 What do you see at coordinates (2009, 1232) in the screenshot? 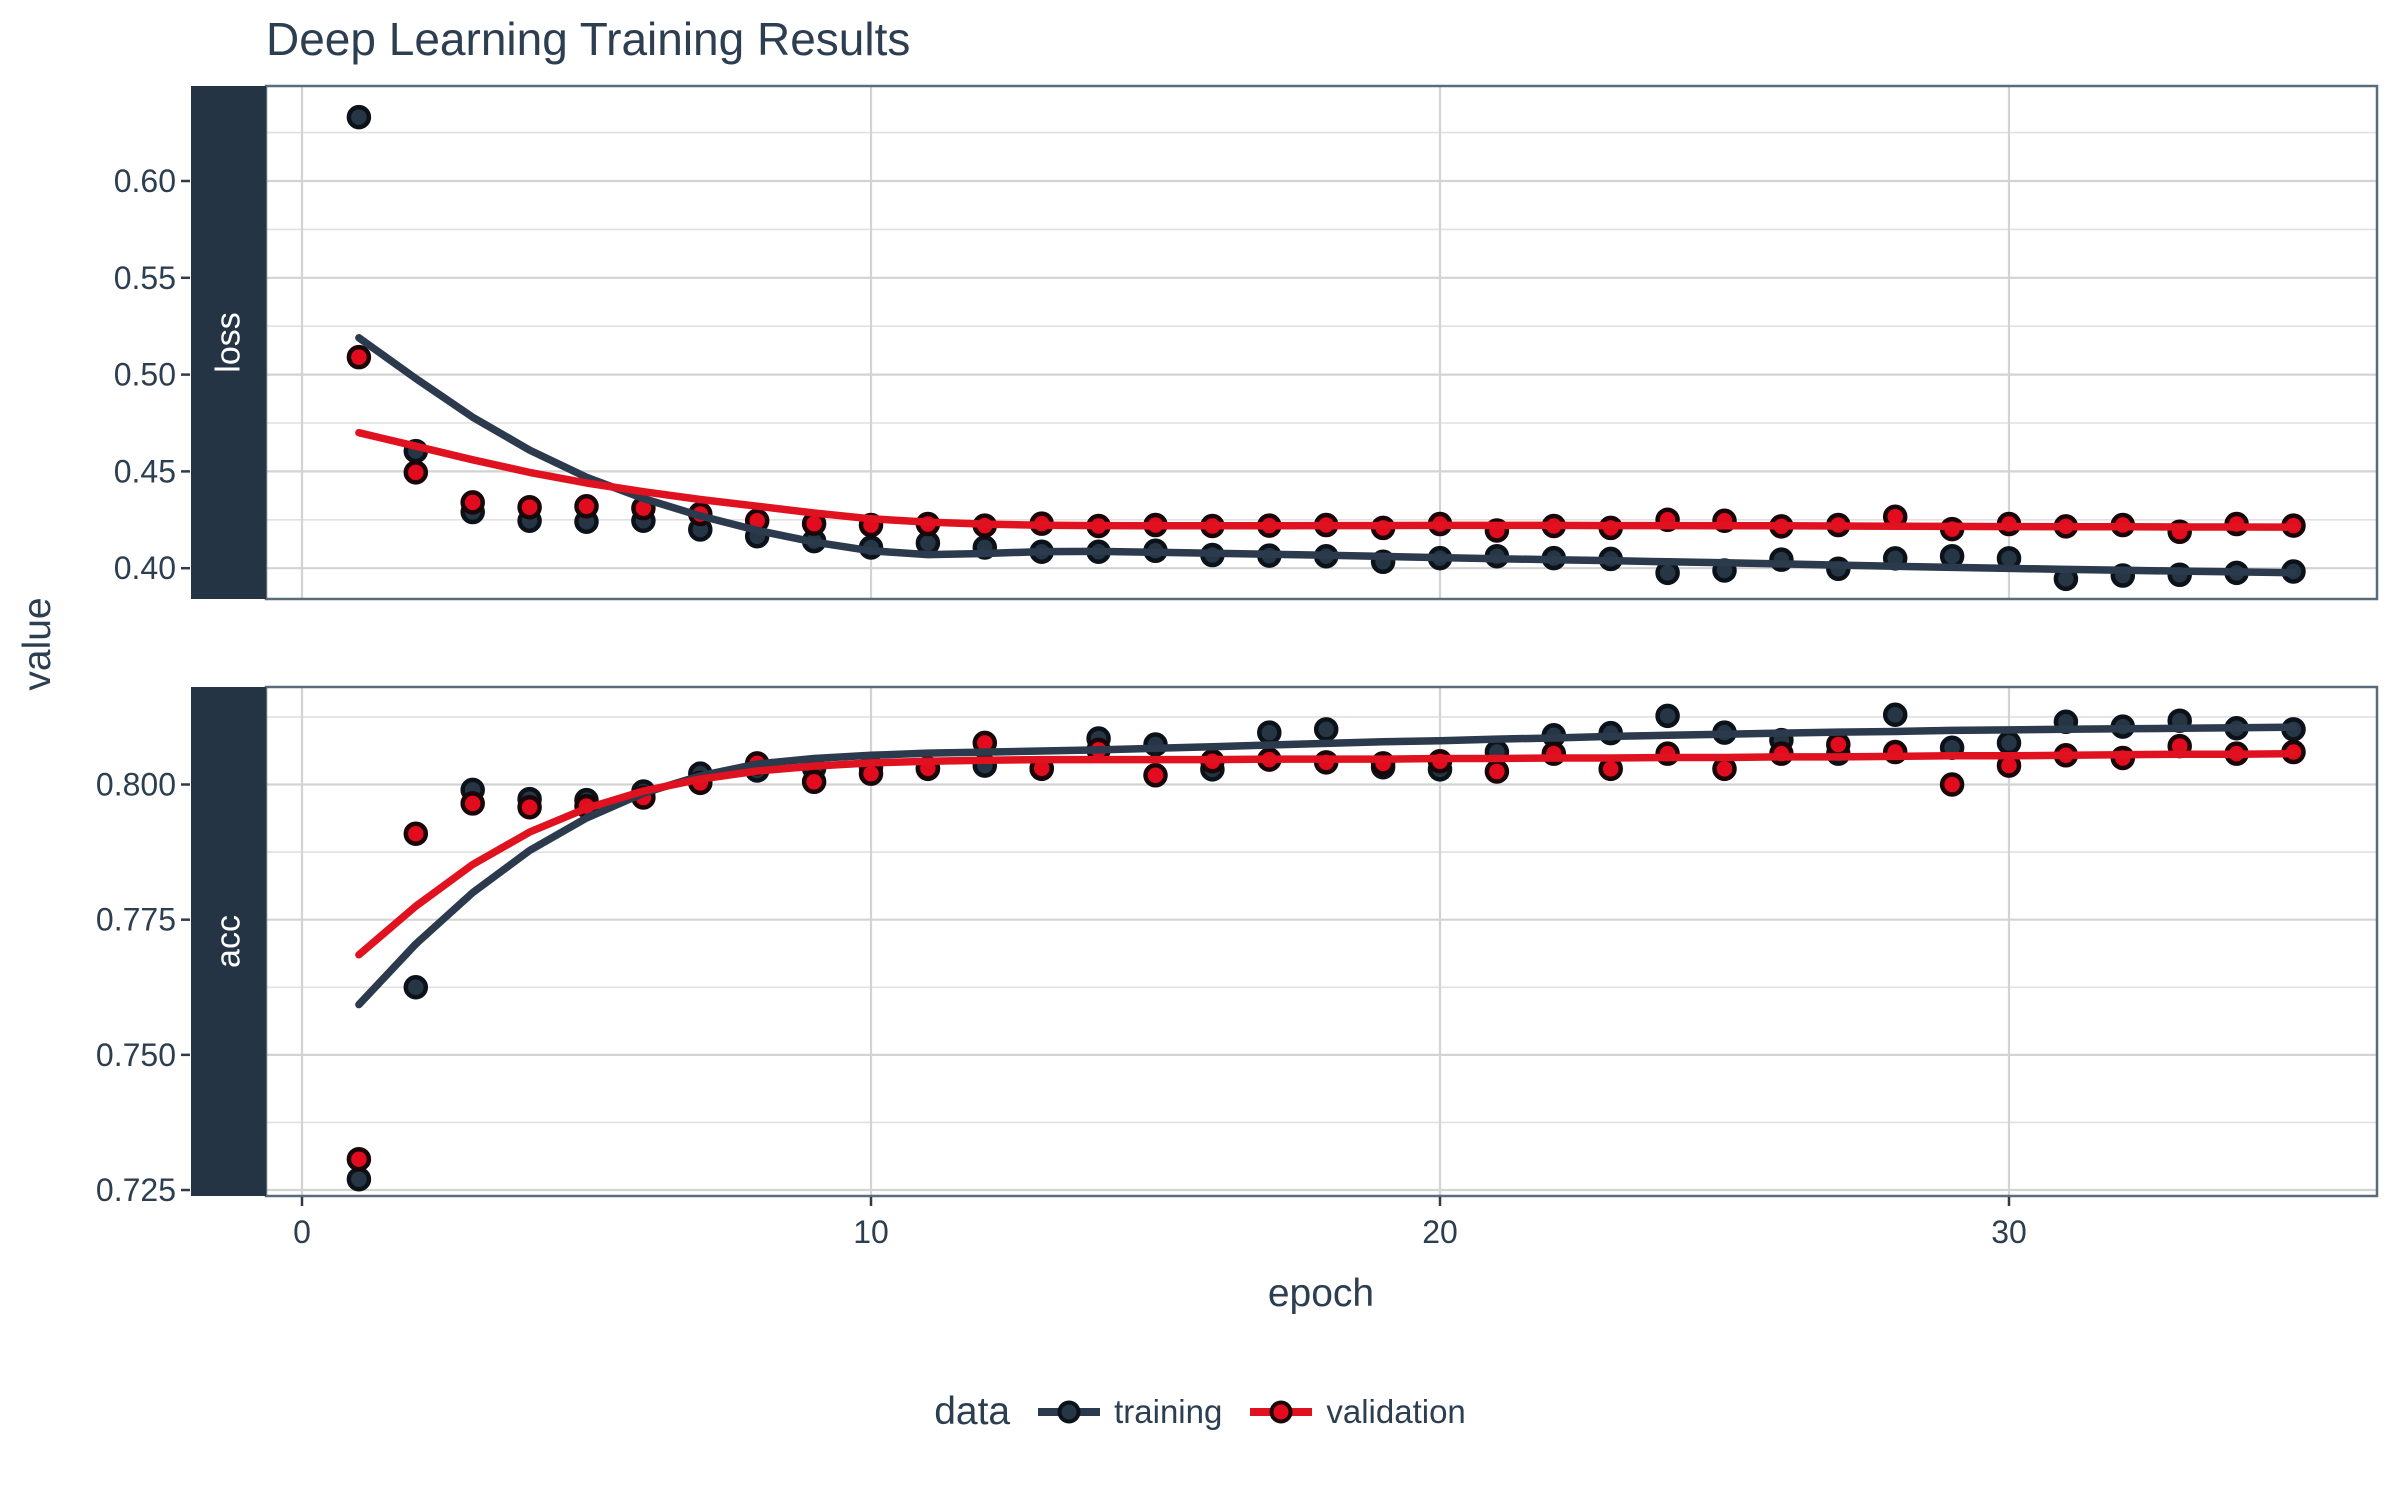
I see `x-tick-label: 30` at bounding box center [2009, 1232].